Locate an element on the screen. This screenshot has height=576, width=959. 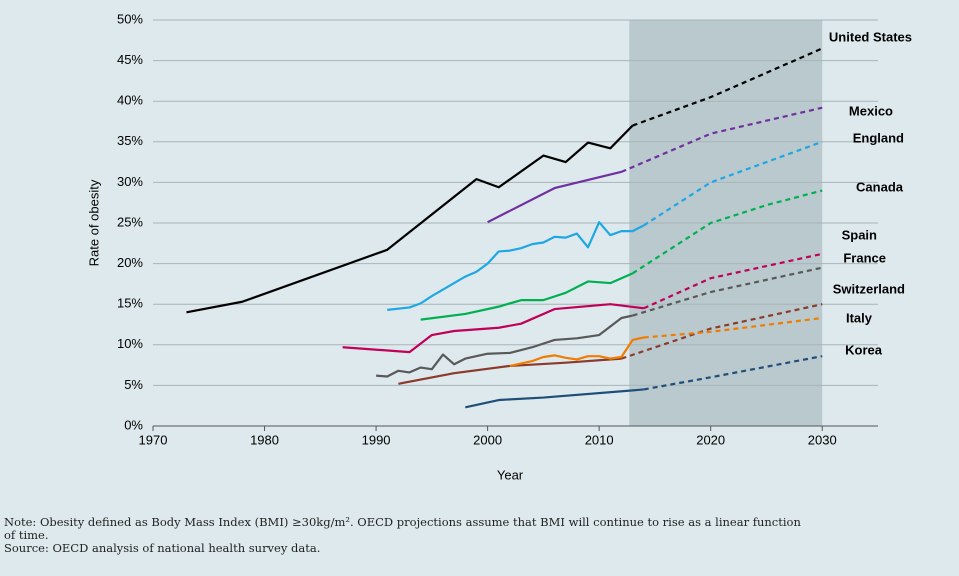
y-axis-label: Rate of obesity is located at coordinates (93, 222).